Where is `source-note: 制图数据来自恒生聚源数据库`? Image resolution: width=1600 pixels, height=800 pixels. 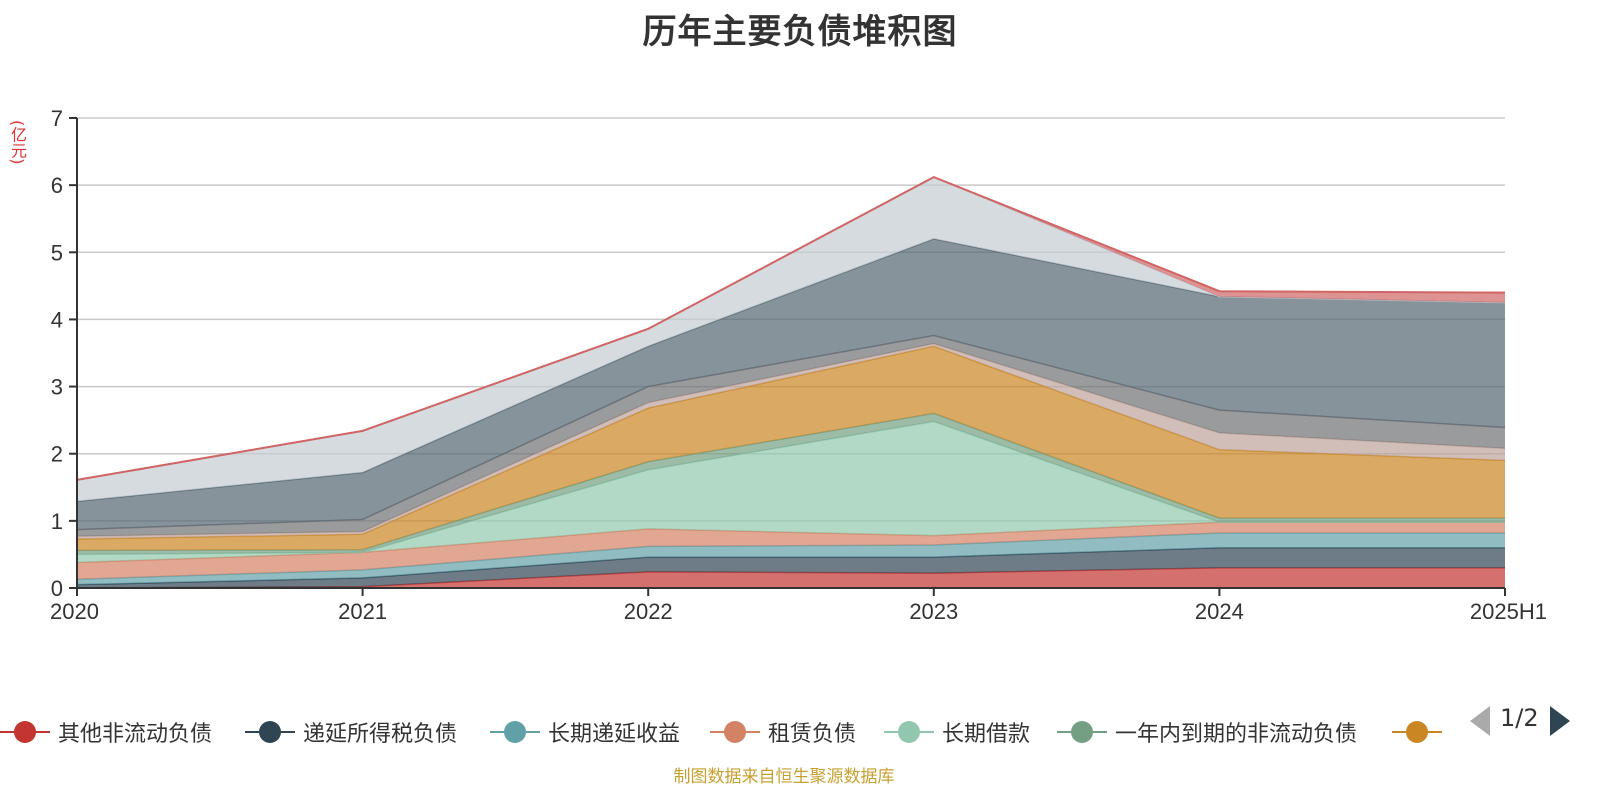
source-note: 制图数据来自恒生聚源数据库 is located at coordinates (784, 777).